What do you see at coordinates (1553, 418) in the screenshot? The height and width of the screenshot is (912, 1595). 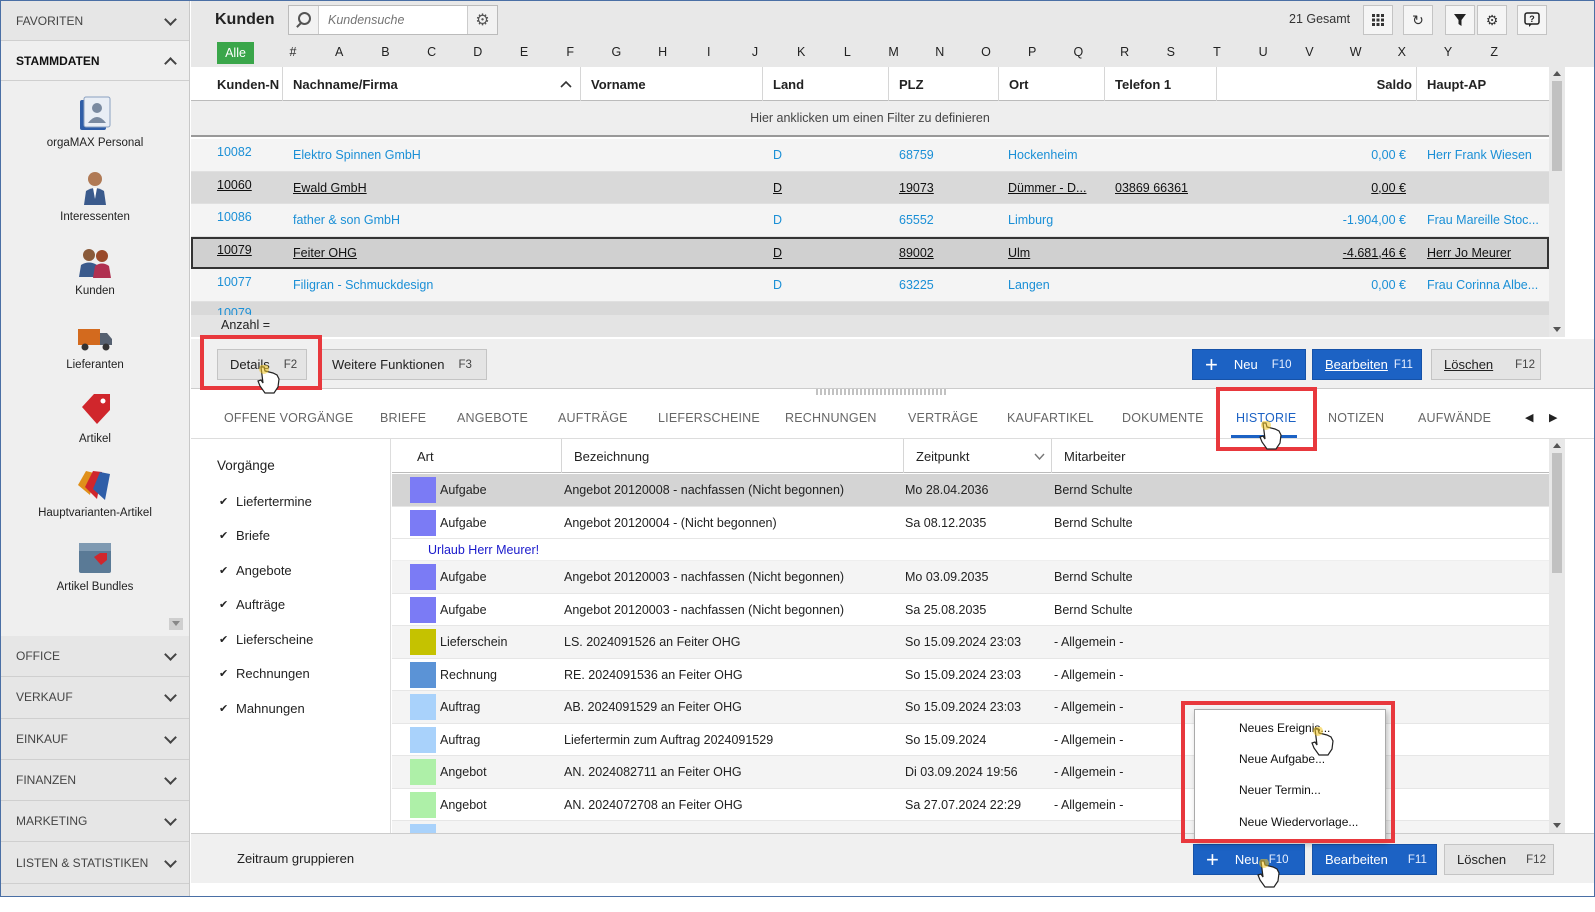 I see `tab-scroll-right-icon: ▶` at bounding box center [1553, 418].